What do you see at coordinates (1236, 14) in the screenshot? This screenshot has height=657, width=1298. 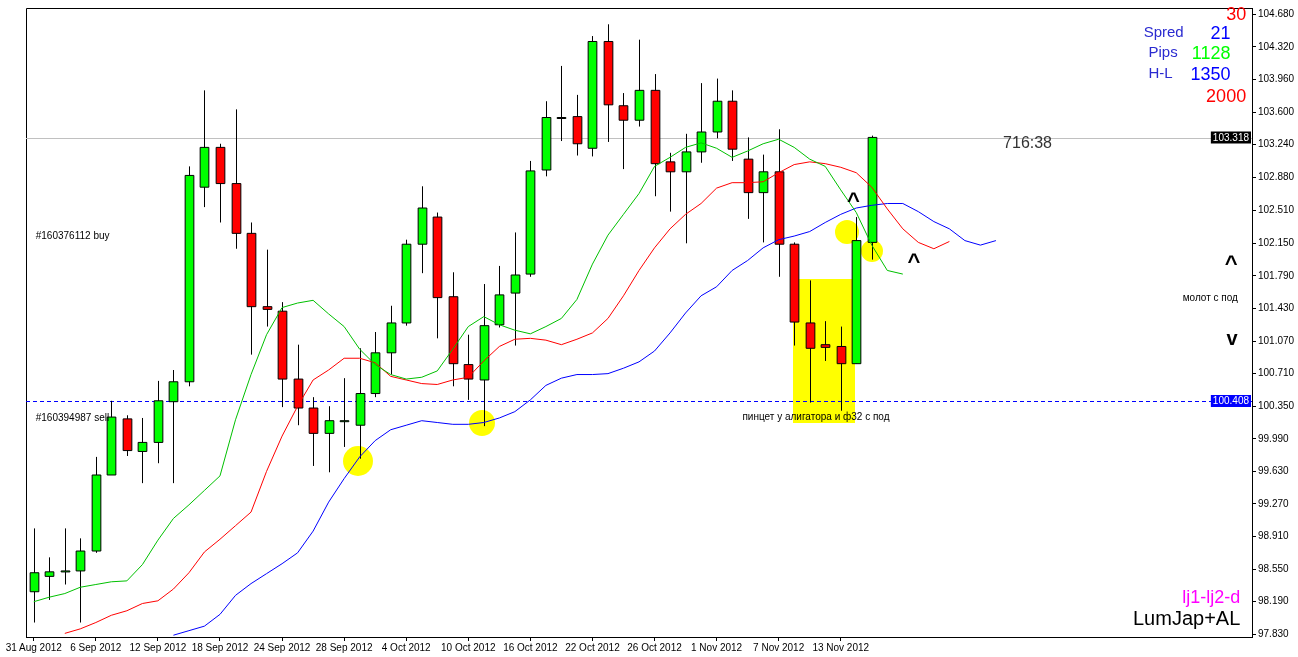 I see `annotation: 30` at bounding box center [1236, 14].